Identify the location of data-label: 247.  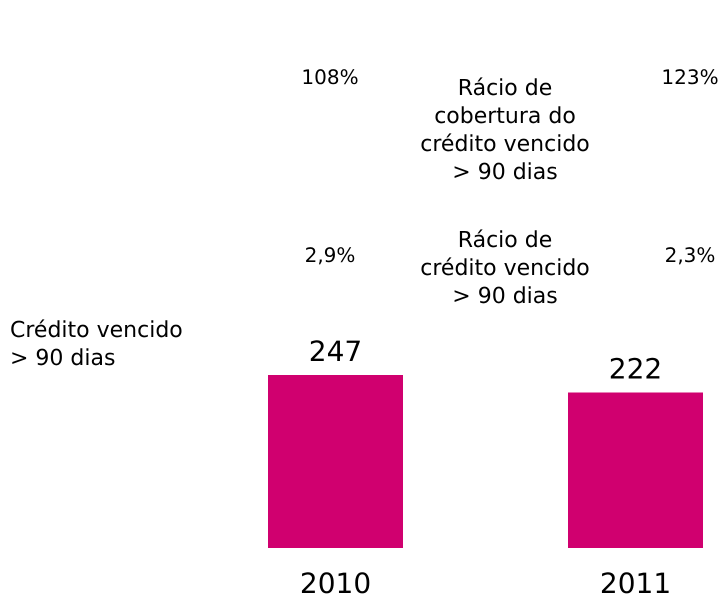
(335, 351).